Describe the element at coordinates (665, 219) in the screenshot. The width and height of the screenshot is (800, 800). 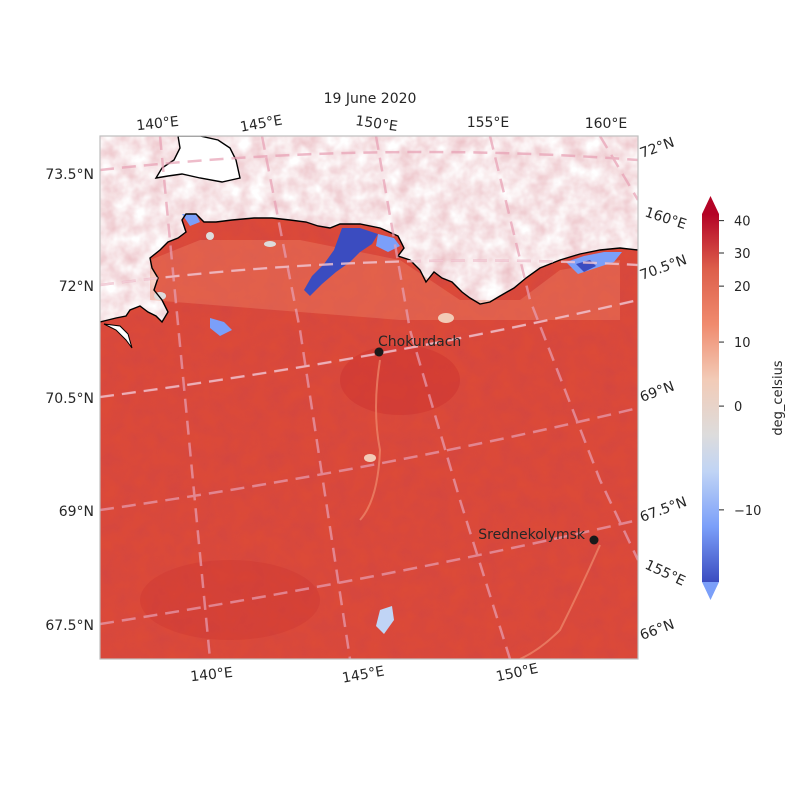
I see `grid-label: 160°E` at that location.